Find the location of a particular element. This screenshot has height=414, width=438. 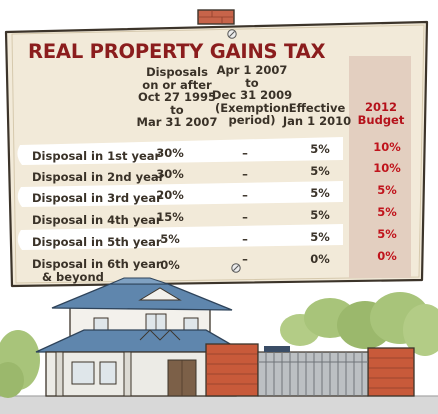

cell-4th-year-1995: 15% is located at coordinates (170, 217).